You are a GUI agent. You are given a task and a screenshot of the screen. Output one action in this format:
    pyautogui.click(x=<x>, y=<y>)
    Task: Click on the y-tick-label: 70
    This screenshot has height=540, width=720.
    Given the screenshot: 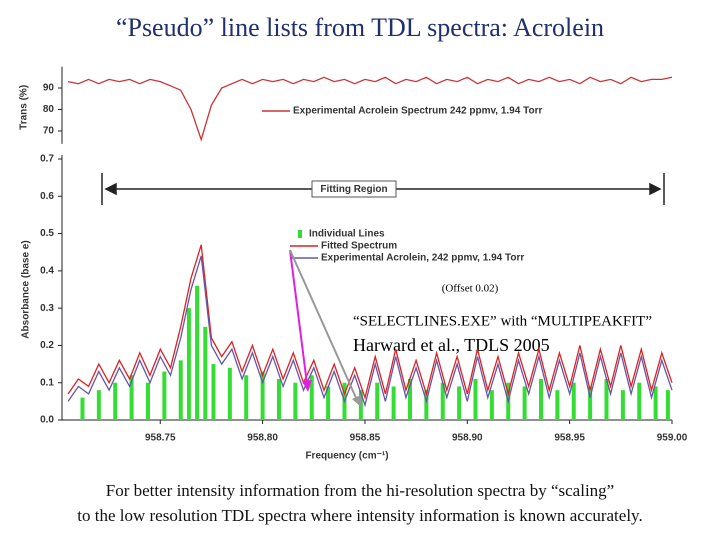 What is the action you would take?
    pyautogui.click(x=49, y=131)
    